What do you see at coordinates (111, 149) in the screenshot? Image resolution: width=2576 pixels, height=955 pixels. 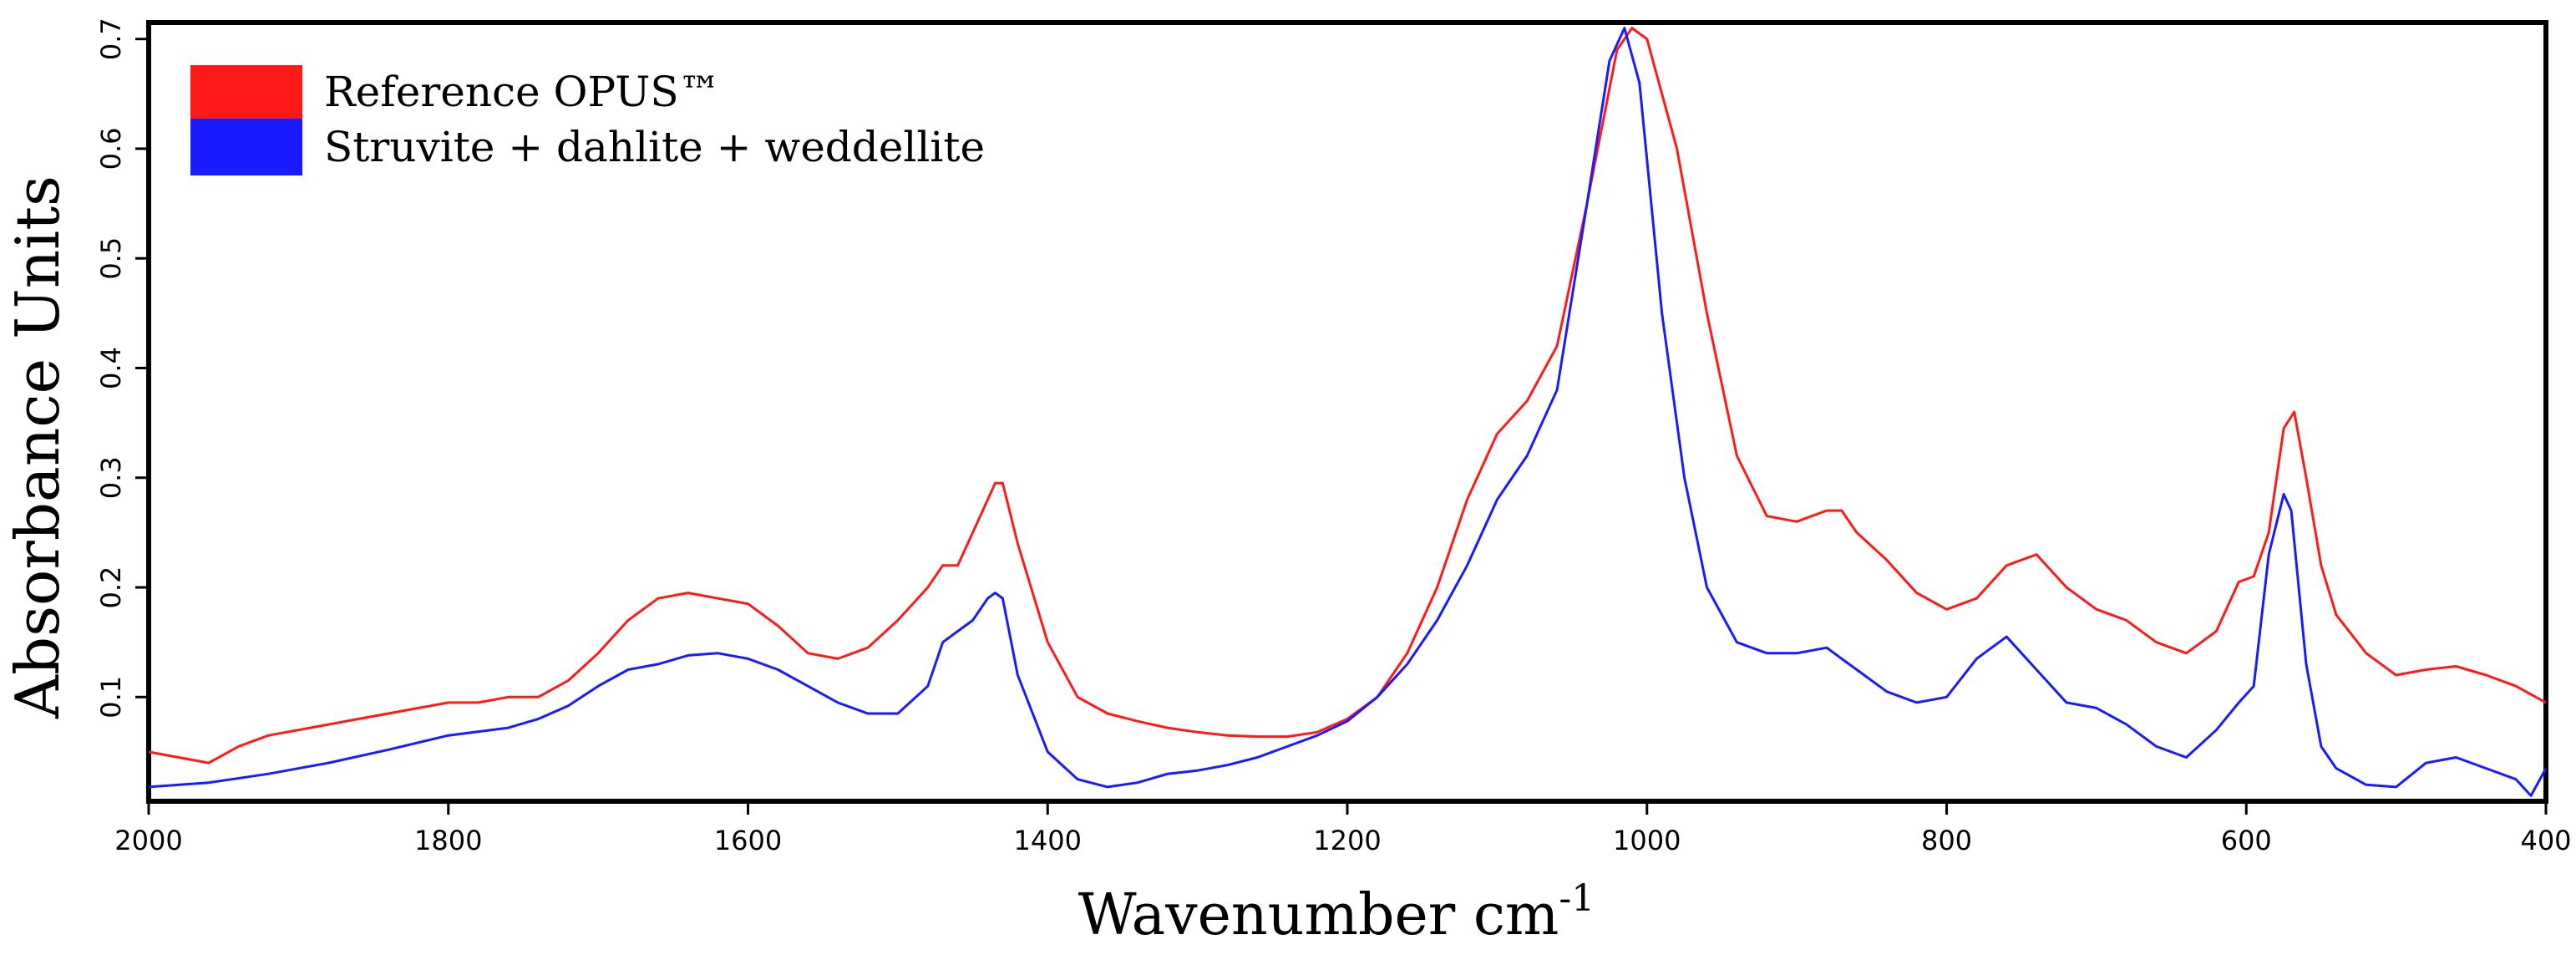 I see `y-tick-label: 0.6` at bounding box center [111, 149].